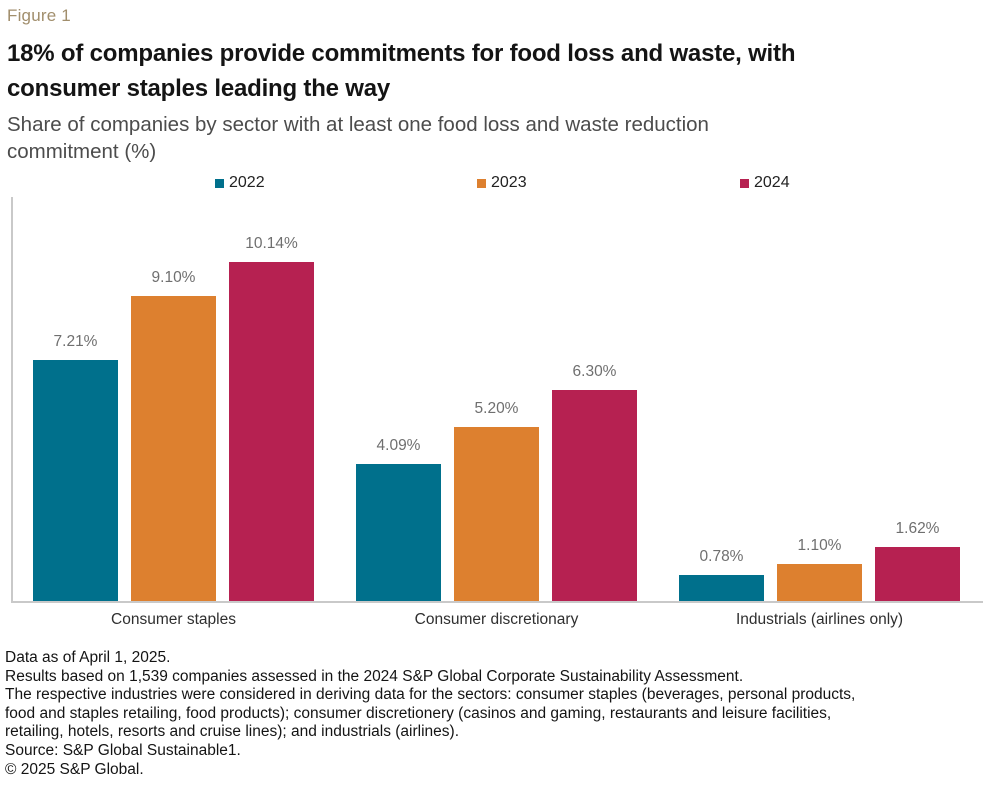 This screenshot has height=789, width=999. What do you see at coordinates (721, 588) in the screenshot?
I see `bar-2022-industrials-airlines-only` at bounding box center [721, 588].